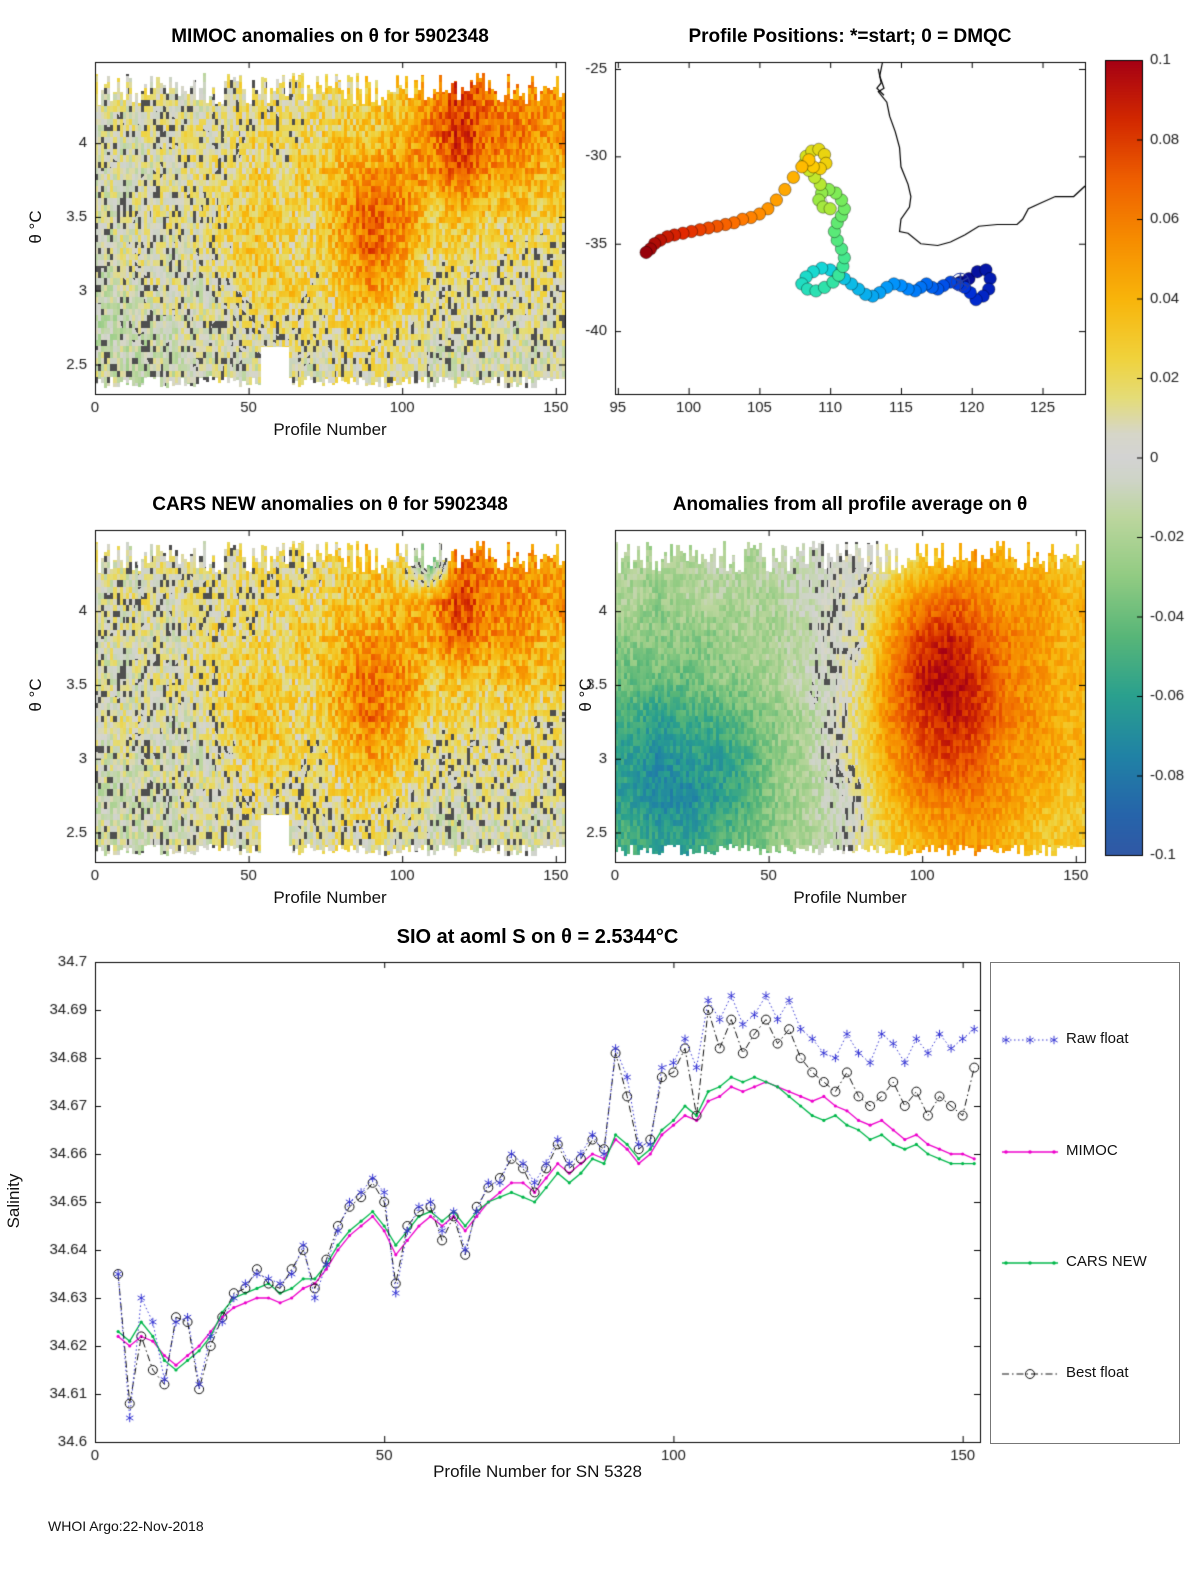  Describe the element at coordinates (1097, 1038) in the screenshot. I see `legend-label-raw-float: Raw float` at that location.